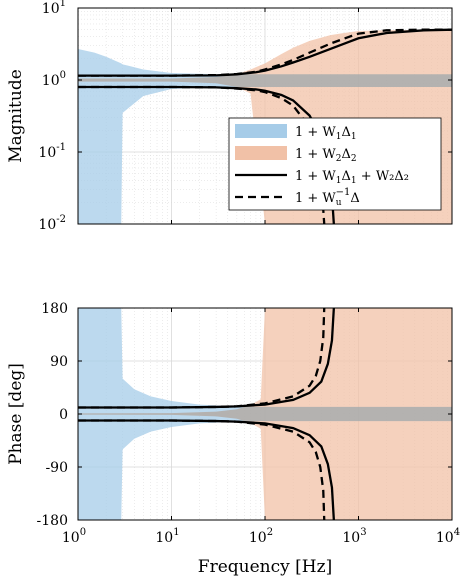 The image size is (469, 582). I want to click on tick-label: 102, so click(261, 536).